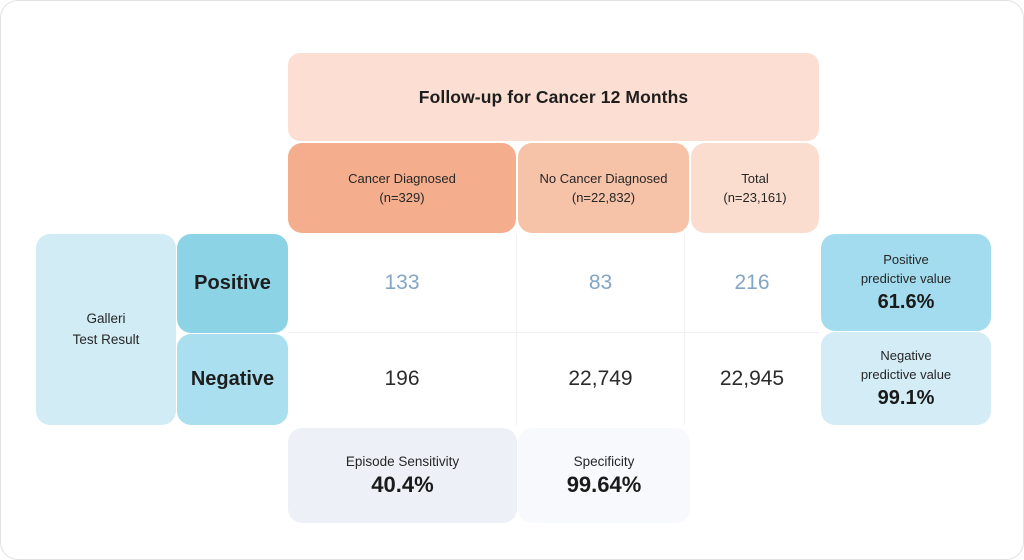 The image size is (1024, 560). What do you see at coordinates (906, 374) in the screenshot?
I see `npv-label-line2: predictive value` at bounding box center [906, 374].